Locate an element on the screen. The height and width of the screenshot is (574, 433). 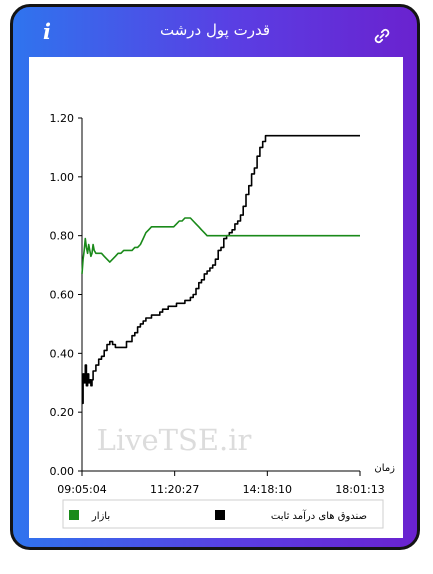
series-line-market is located at coordinates (220, 245).